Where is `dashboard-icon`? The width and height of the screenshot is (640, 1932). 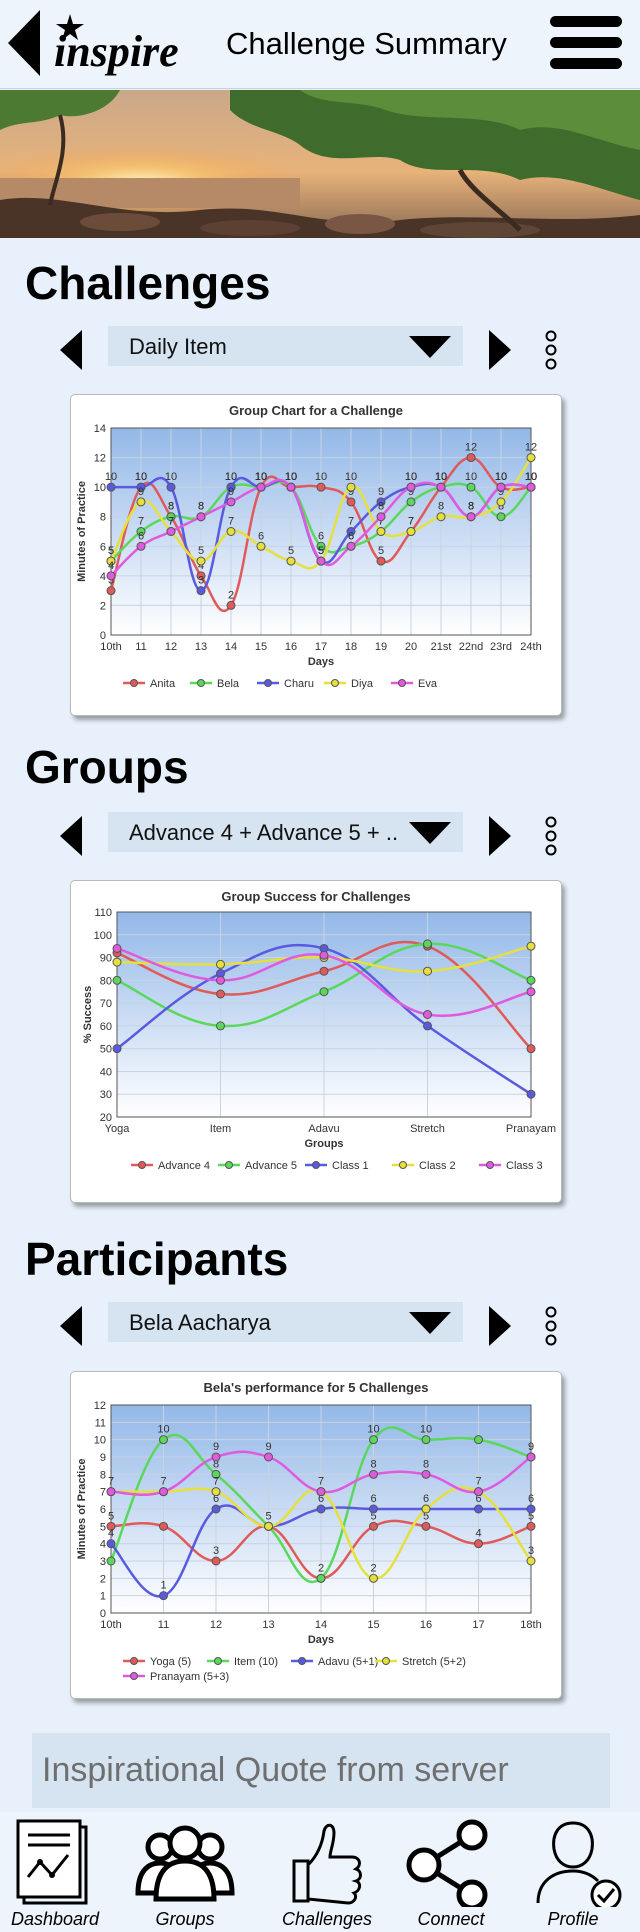
dashboard-icon is located at coordinates (52, 1862).